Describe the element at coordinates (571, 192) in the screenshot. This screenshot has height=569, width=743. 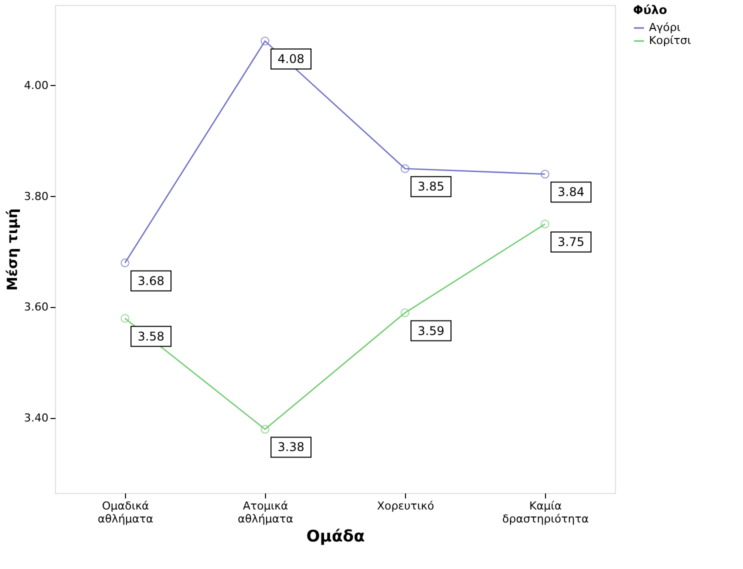
I see `data-label: 3.84` at that location.